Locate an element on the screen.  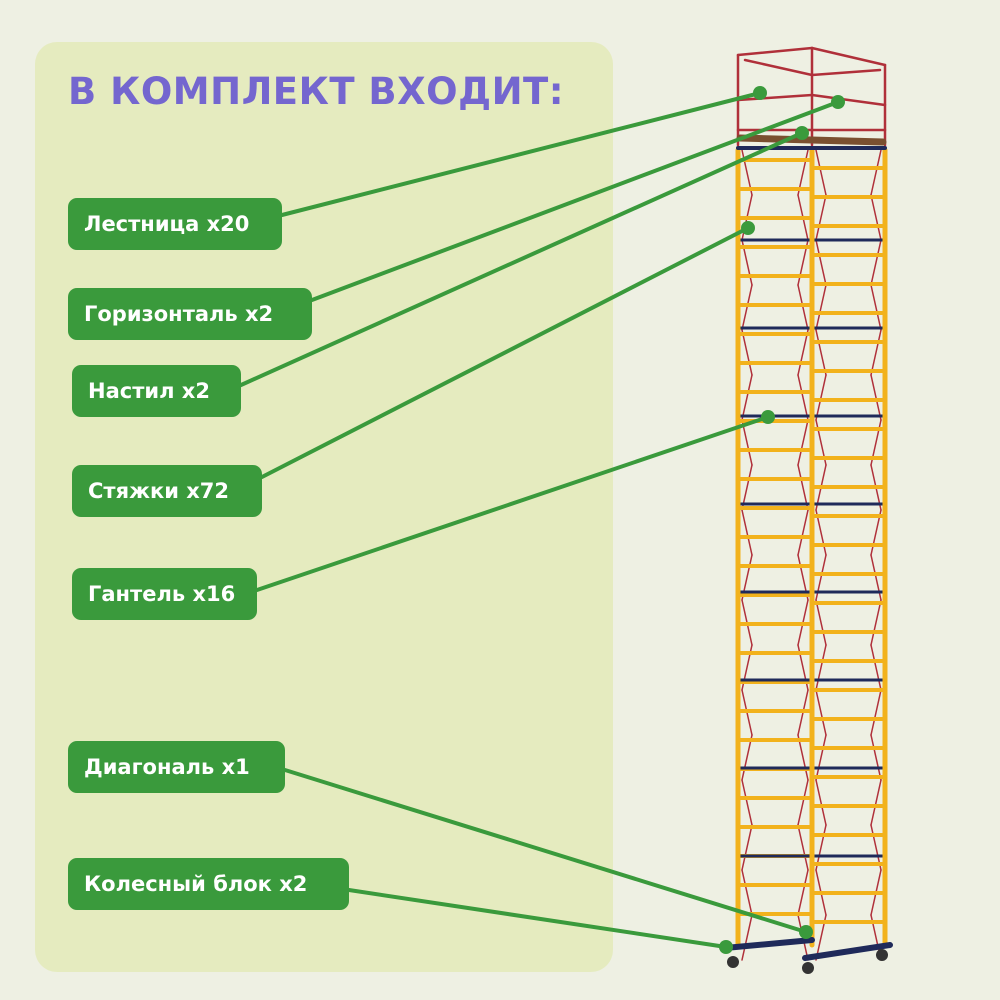
label-diagonal: Диагональ х1 is located at coordinates (176, 767).